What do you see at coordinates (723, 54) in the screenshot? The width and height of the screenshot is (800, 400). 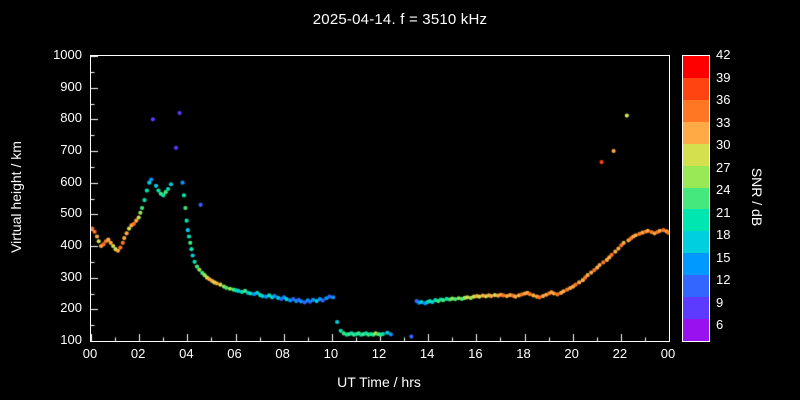 I see `colorbar-tick-label: 42` at bounding box center [723, 54].